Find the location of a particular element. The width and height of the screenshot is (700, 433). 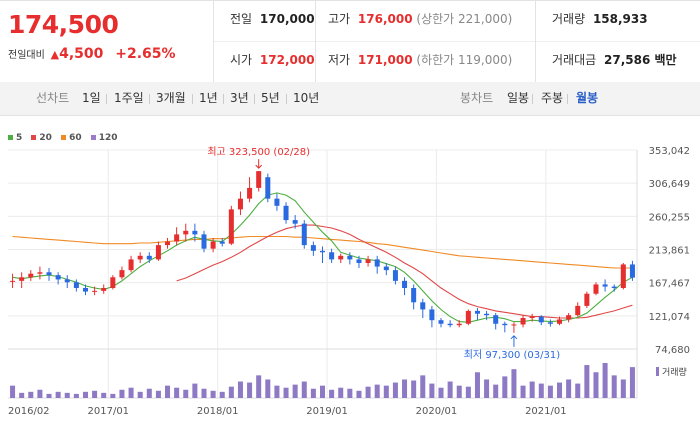

y-tick-label: 167,467 is located at coordinates (669, 284).